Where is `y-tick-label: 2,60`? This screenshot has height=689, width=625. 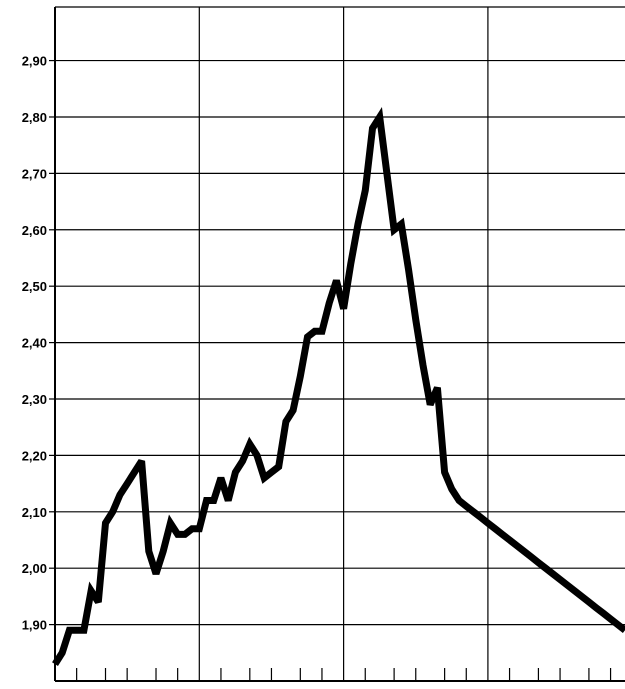 y-tick-label: 2,60 is located at coordinates (34, 230).